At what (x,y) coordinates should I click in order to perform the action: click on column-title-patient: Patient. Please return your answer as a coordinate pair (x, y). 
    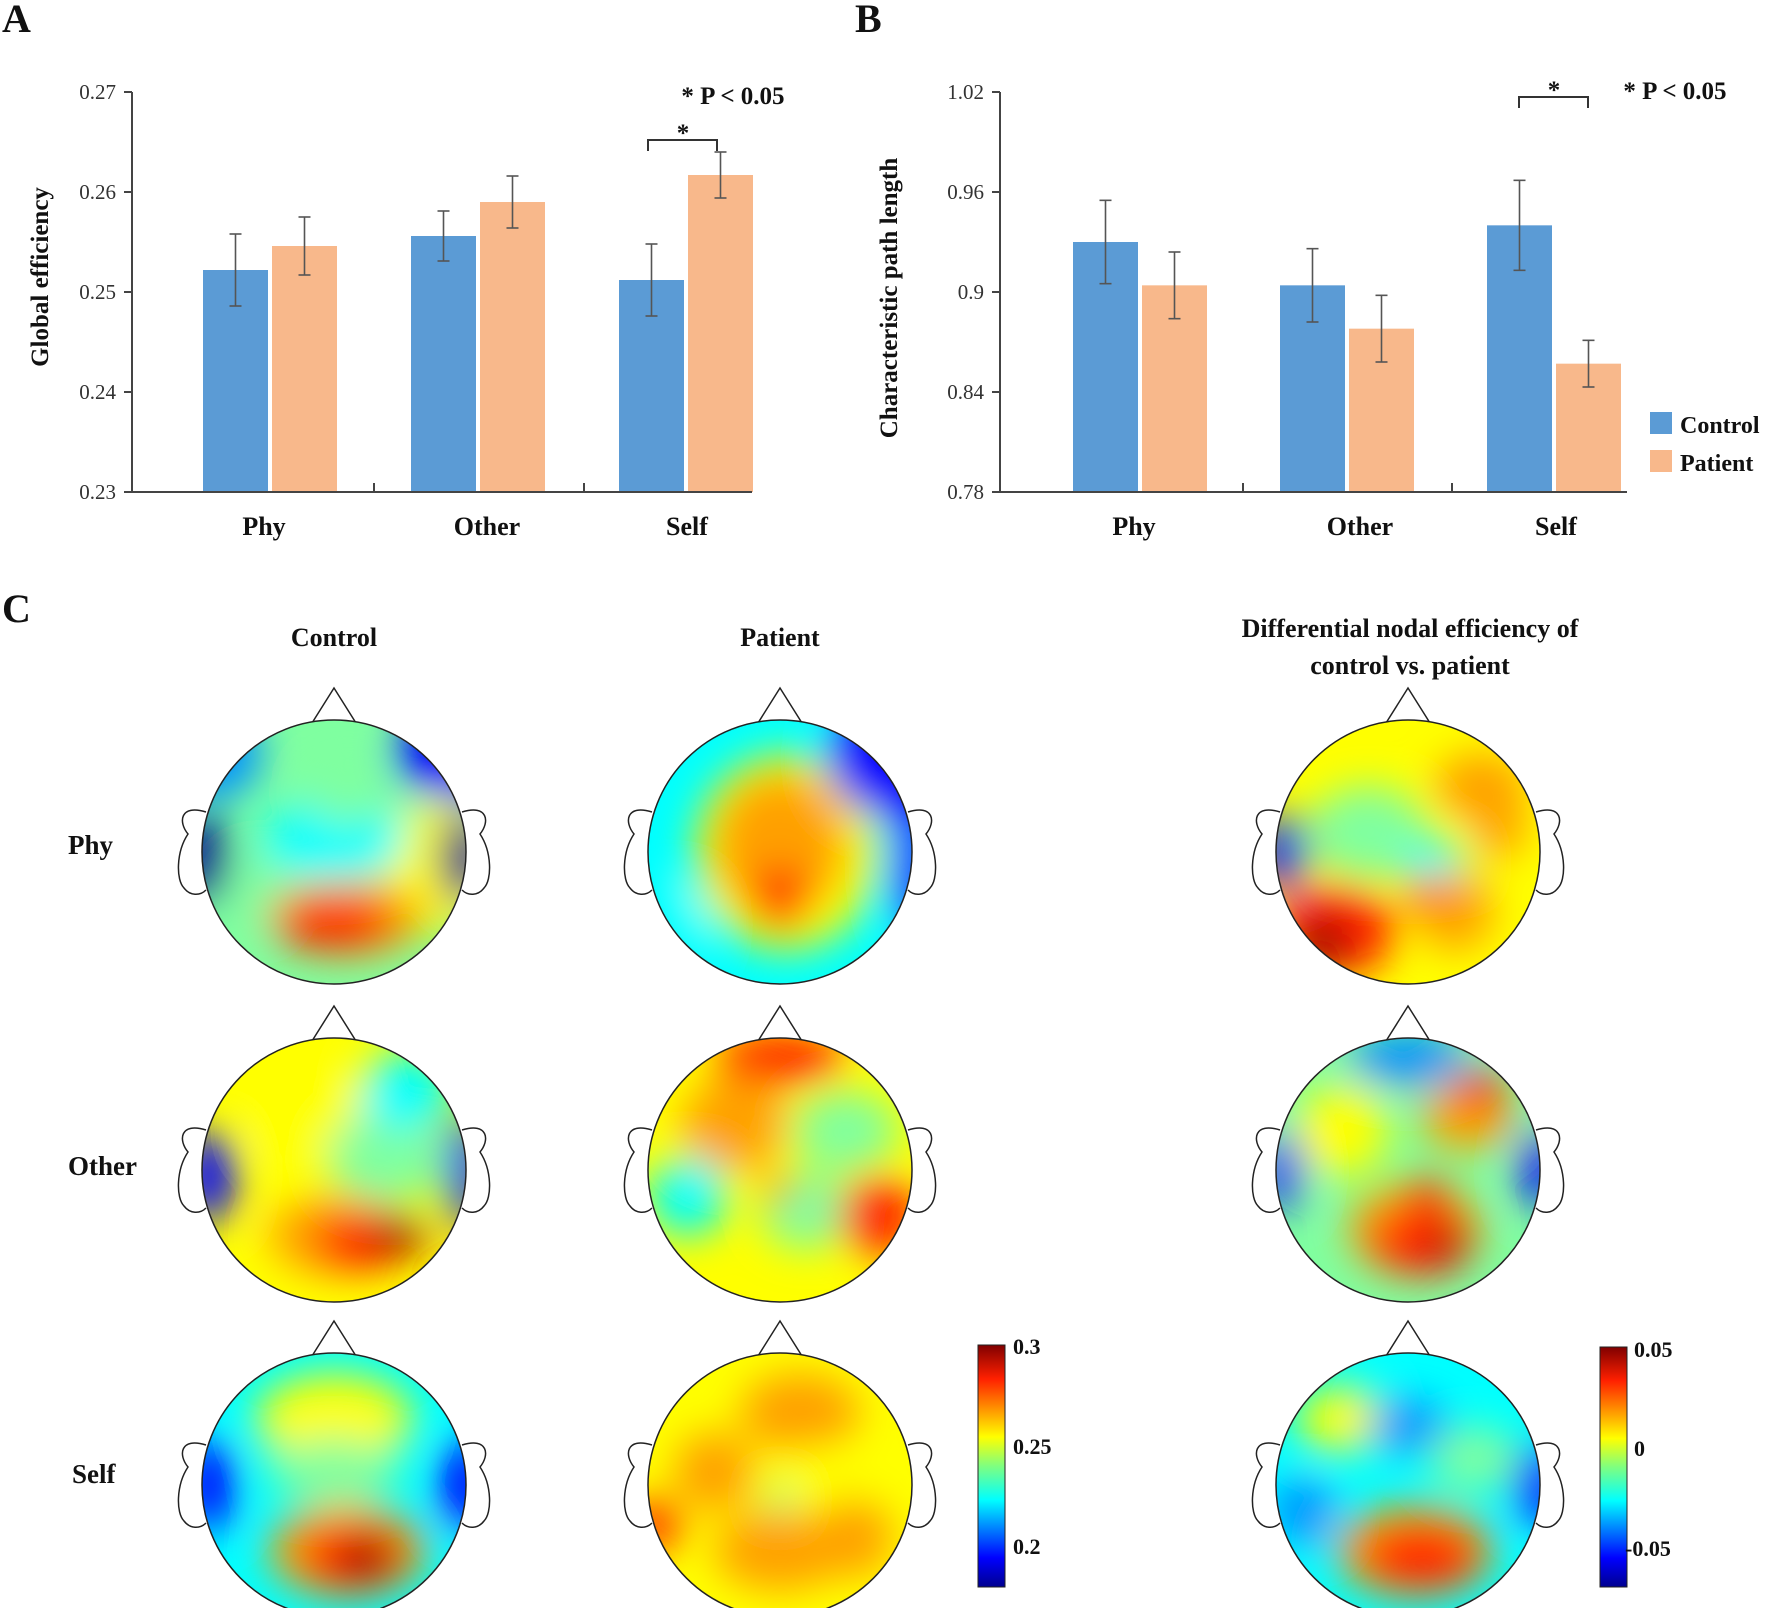
    Looking at the image, I should click on (780, 637).